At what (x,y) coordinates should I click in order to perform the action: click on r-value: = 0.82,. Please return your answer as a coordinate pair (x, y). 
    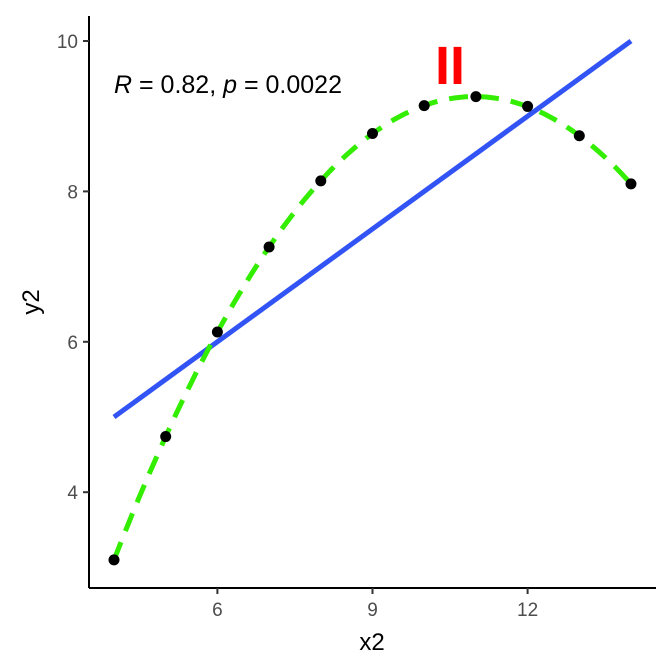
    Looking at the image, I should click on (177, 85).